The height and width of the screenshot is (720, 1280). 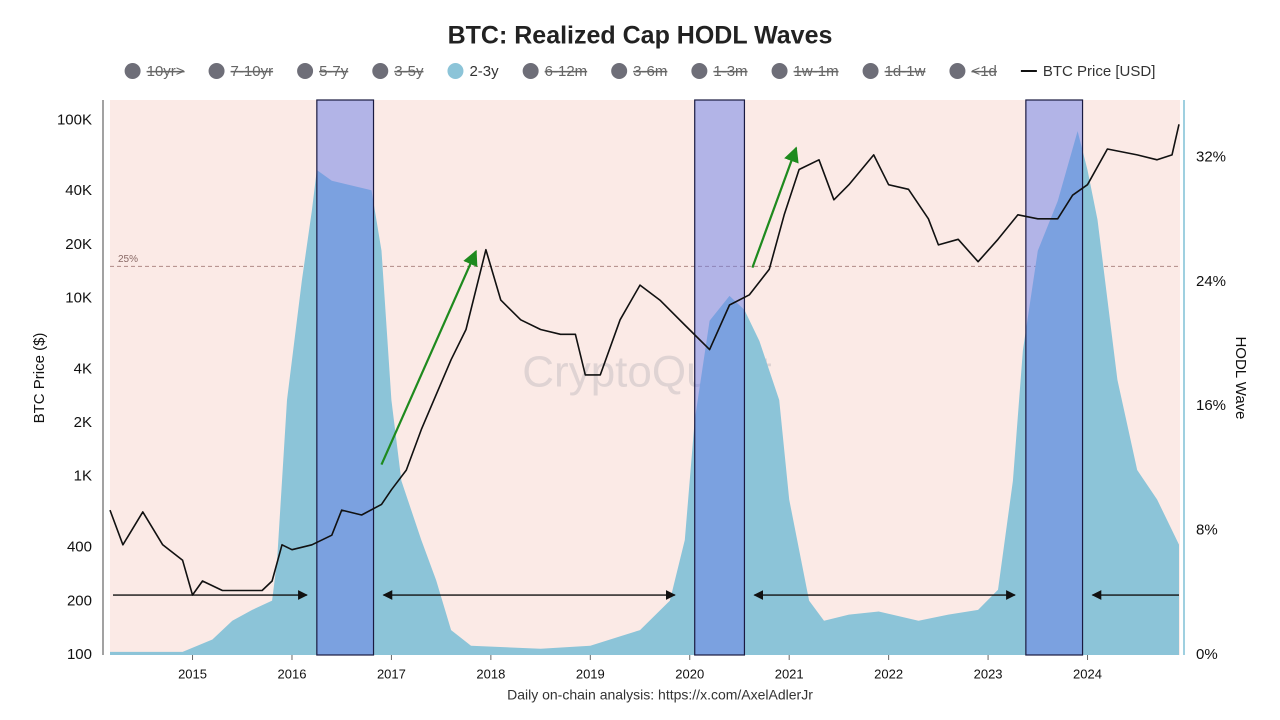 I want to click on legend-label: 1w-1m, so click(x=816, y=71).